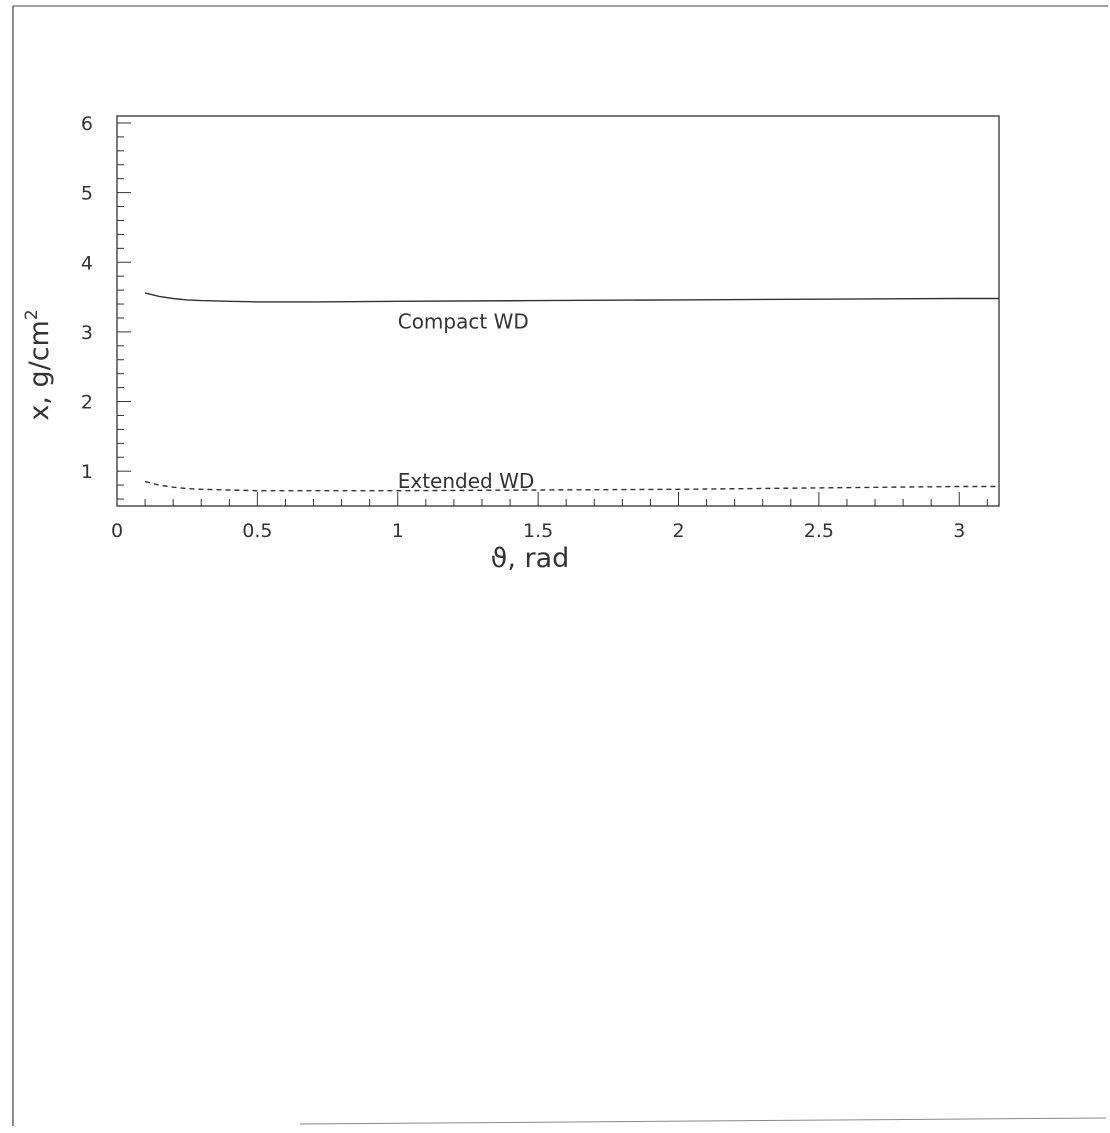 This screenshot has height=1133, width=1110. Describe the element at coordinates (39, 370) in the screenshot. I see `y-axis-title-main: x, g/cm` at that location.